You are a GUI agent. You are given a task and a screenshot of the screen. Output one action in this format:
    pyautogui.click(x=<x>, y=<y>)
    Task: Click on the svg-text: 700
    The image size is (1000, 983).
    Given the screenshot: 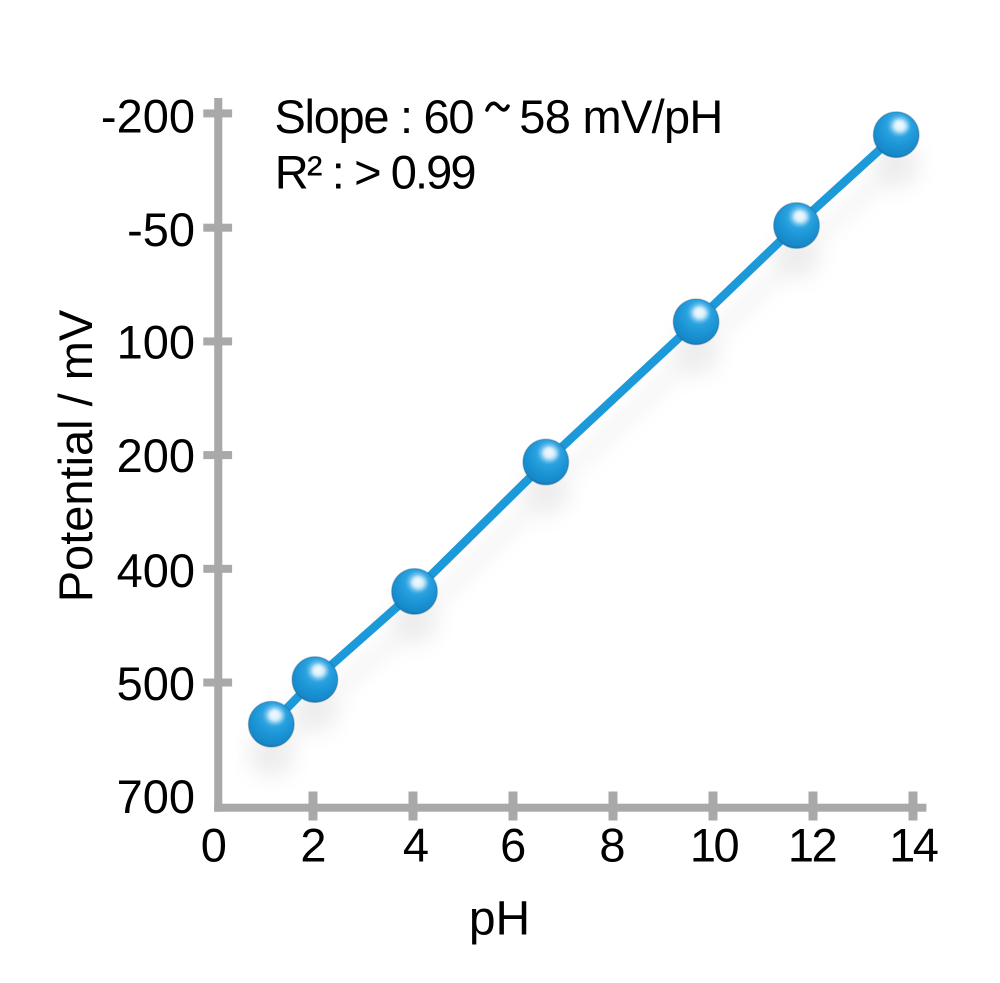 What is the action you would take?
    pyautogui.click(x=156, y=796)
    